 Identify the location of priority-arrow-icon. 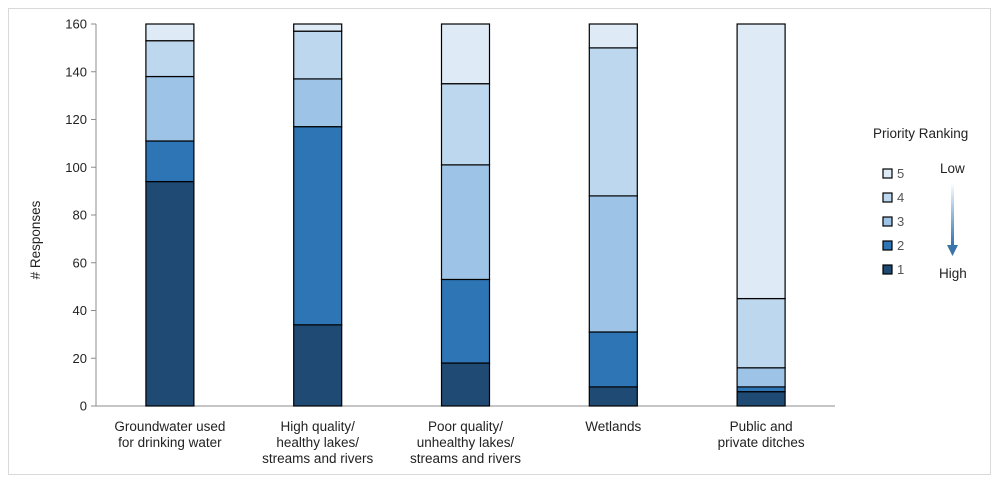
(952, 219).